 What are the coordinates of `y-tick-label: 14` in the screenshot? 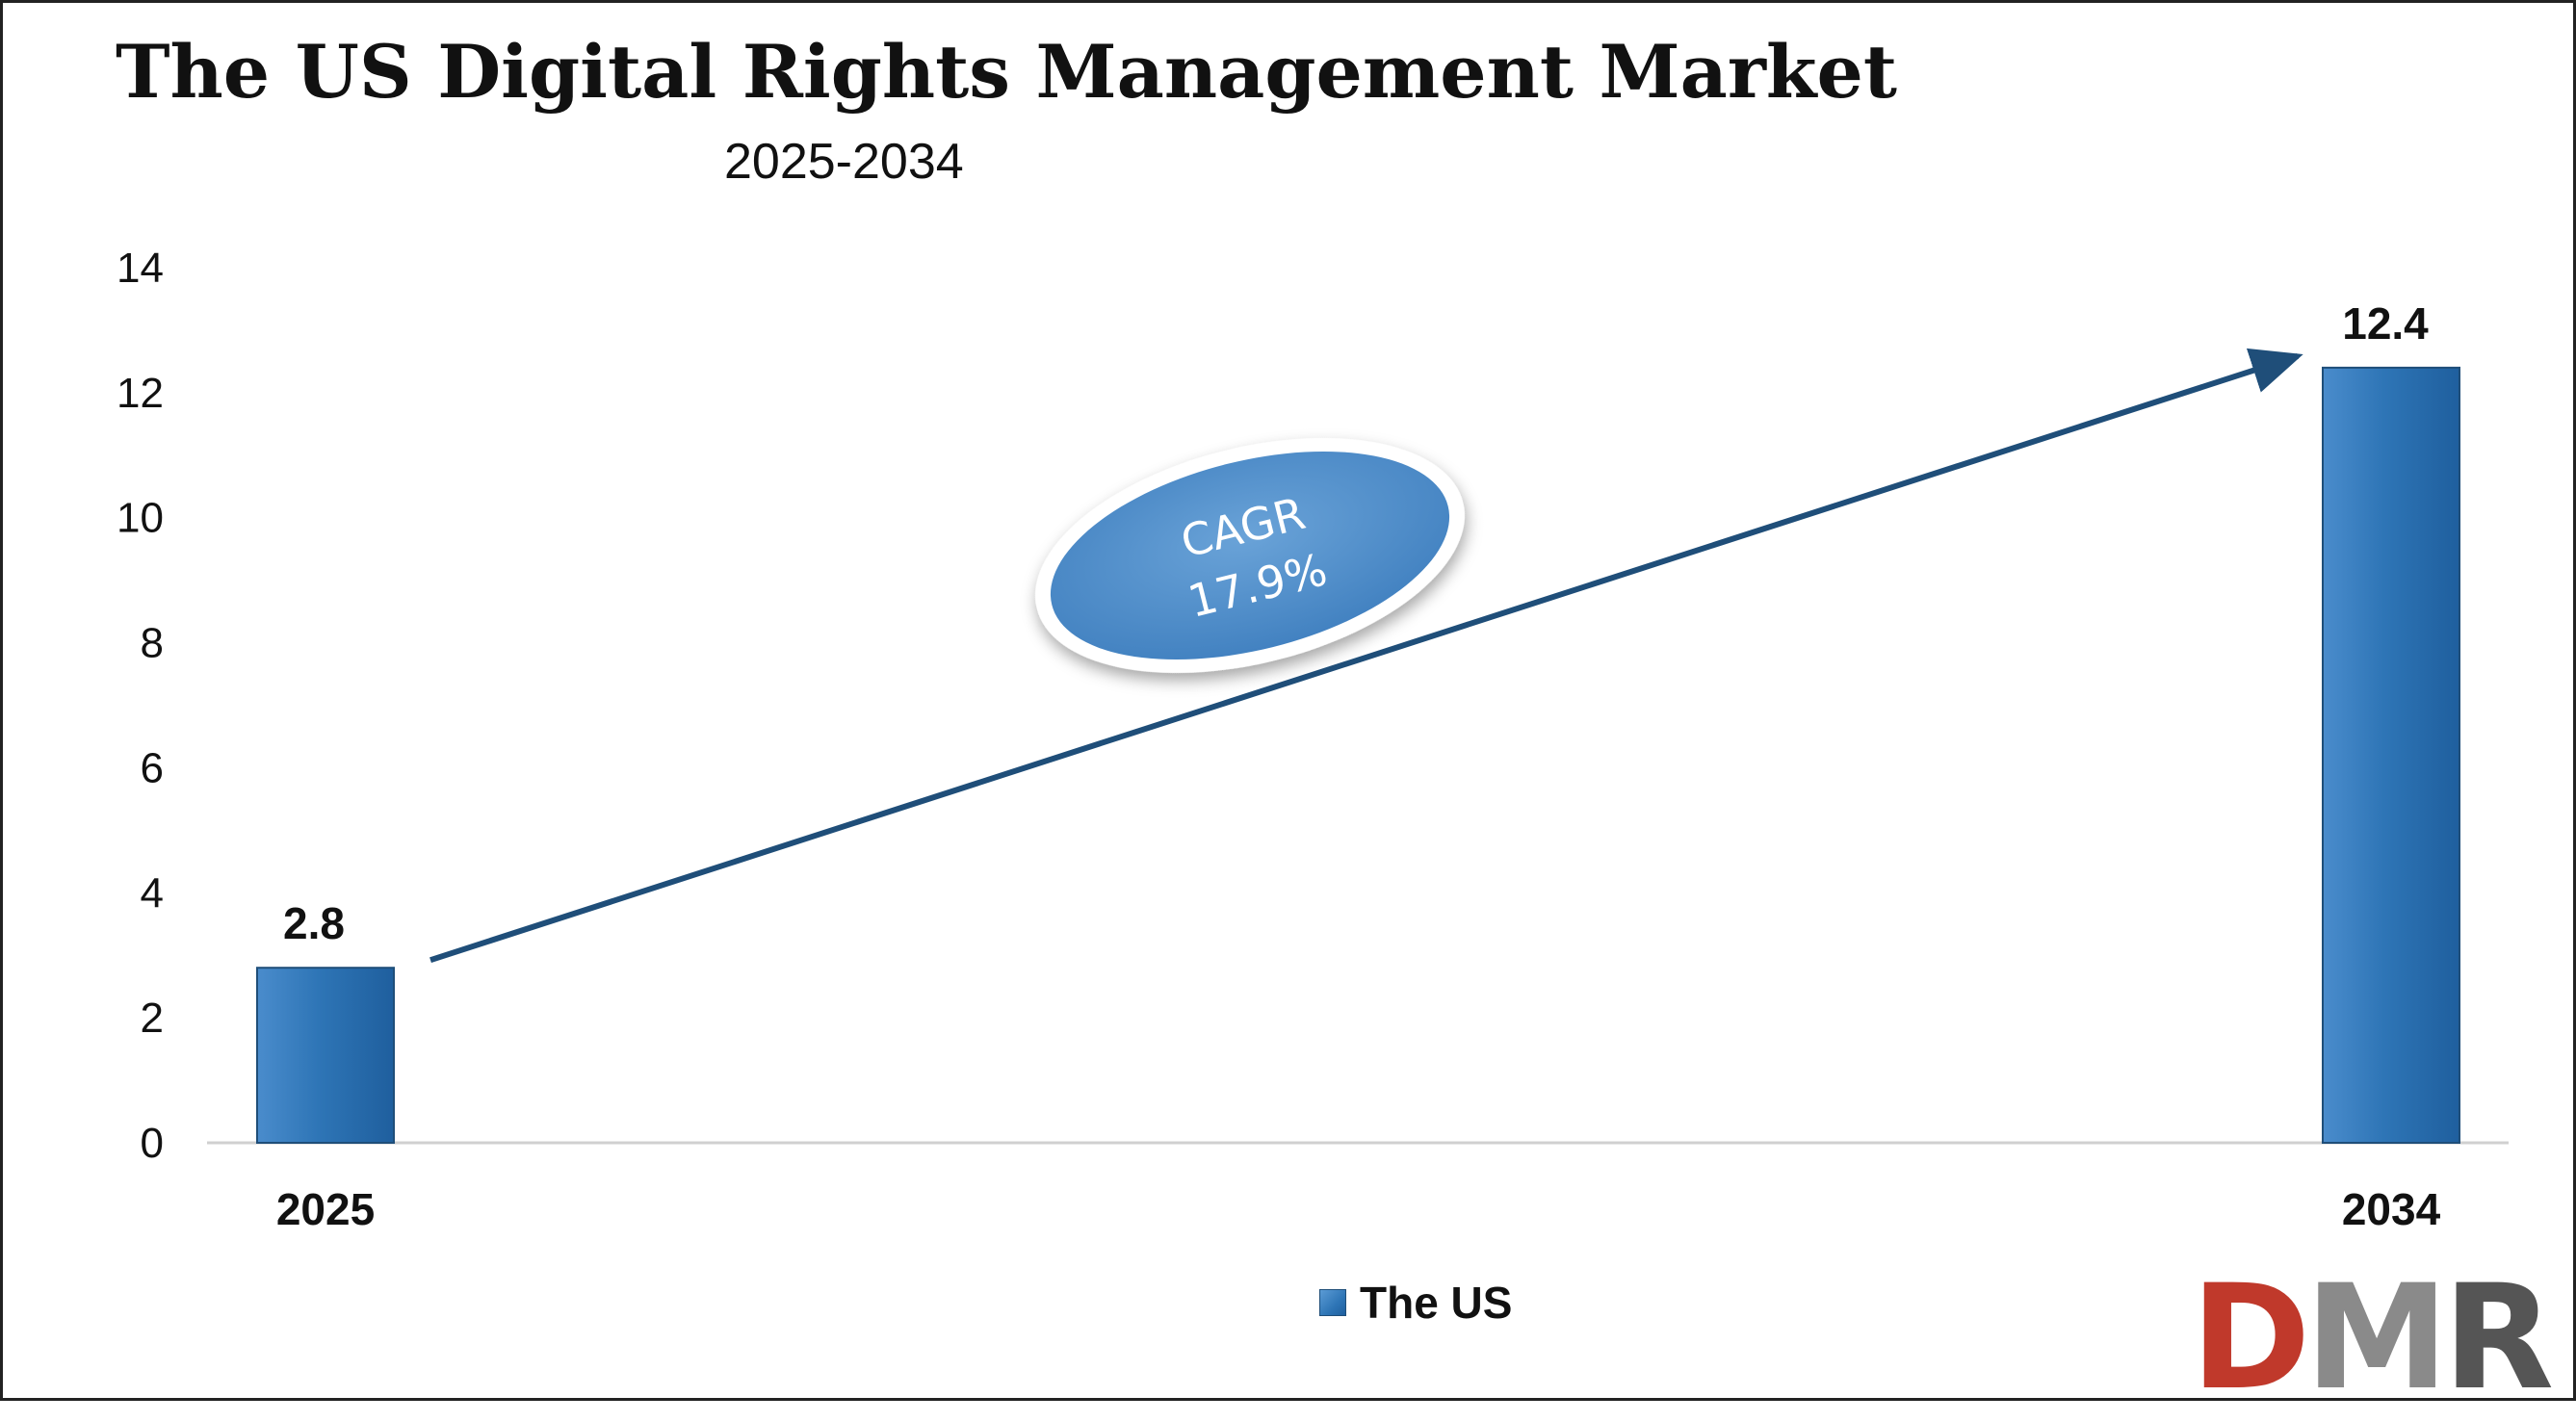 It's located at (140, 268).